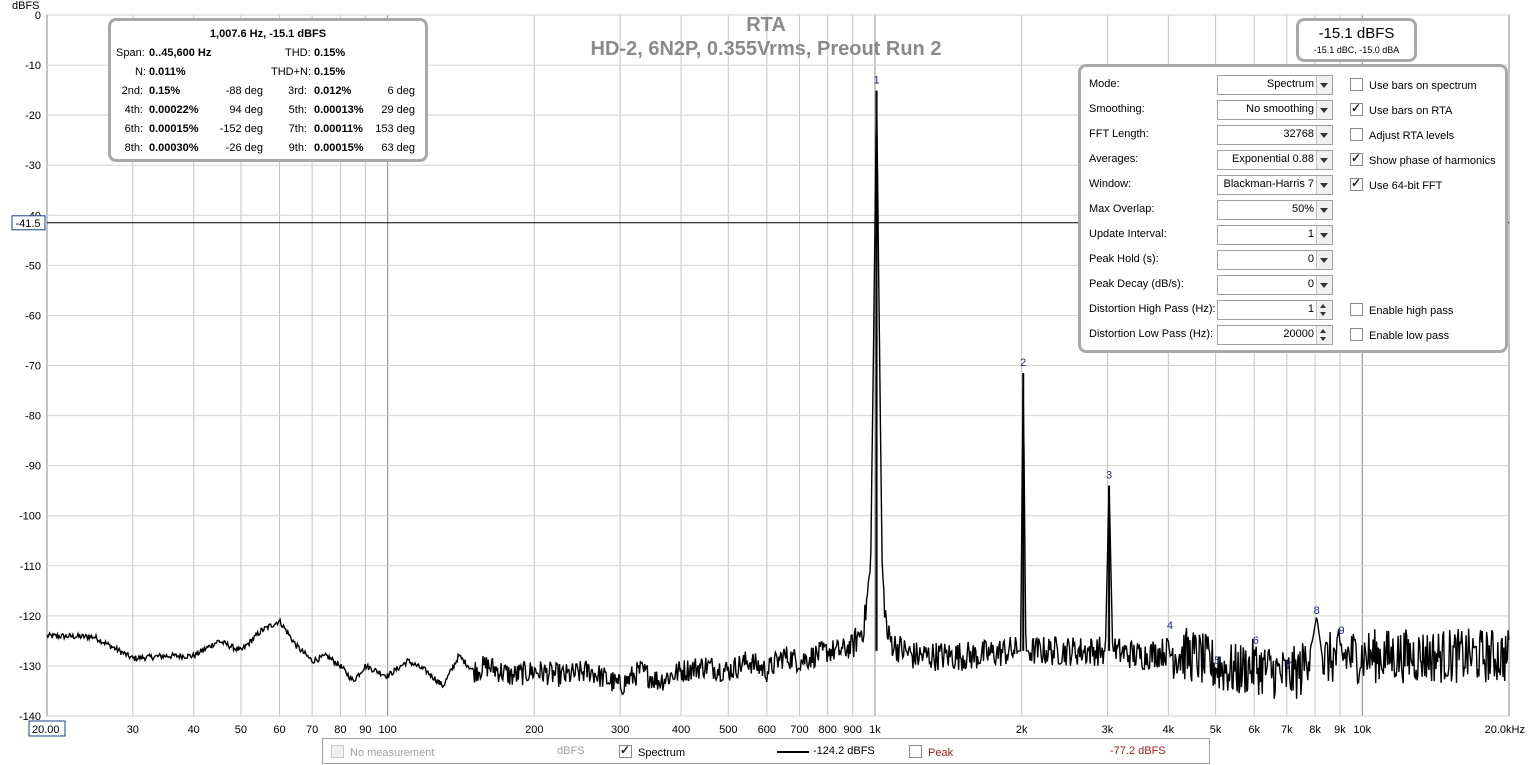 The height and width of the screenshot is (765, 1532). What do you see at coordinates (1119, 134) in the screenshot?
I see `setting-label: FFT Length:` at bounding box center [1119, 134].